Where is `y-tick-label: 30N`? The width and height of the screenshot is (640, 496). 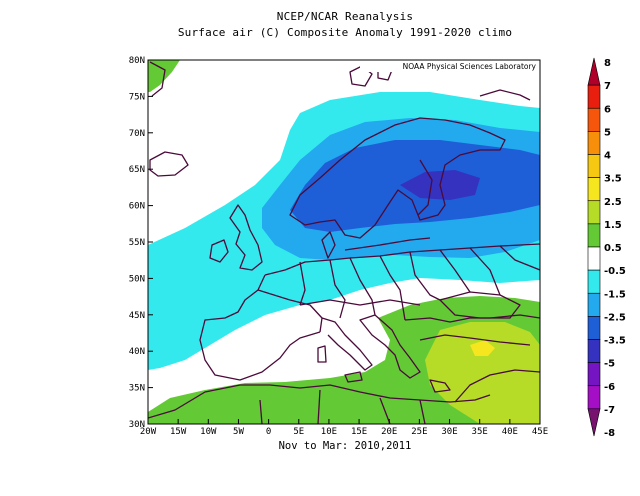
y-tick-label: 30N is located at coordinates (137, 425).